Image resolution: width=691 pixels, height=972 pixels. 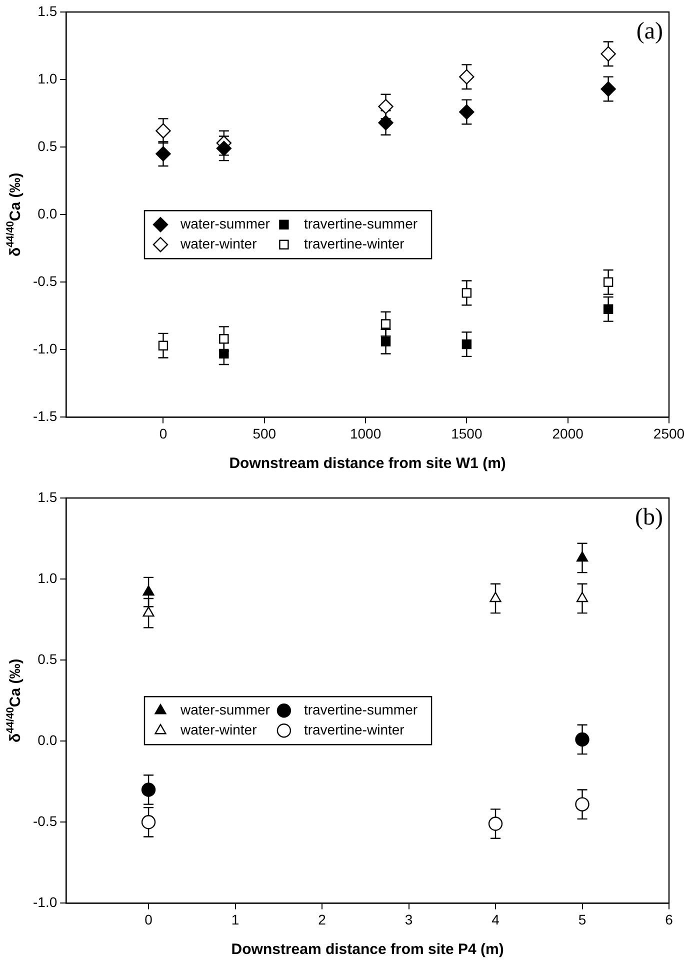 What do you see at coordinates (649, 517) in the screenshot?
I see `annotation: (b)` at bounding box center [649, 517].